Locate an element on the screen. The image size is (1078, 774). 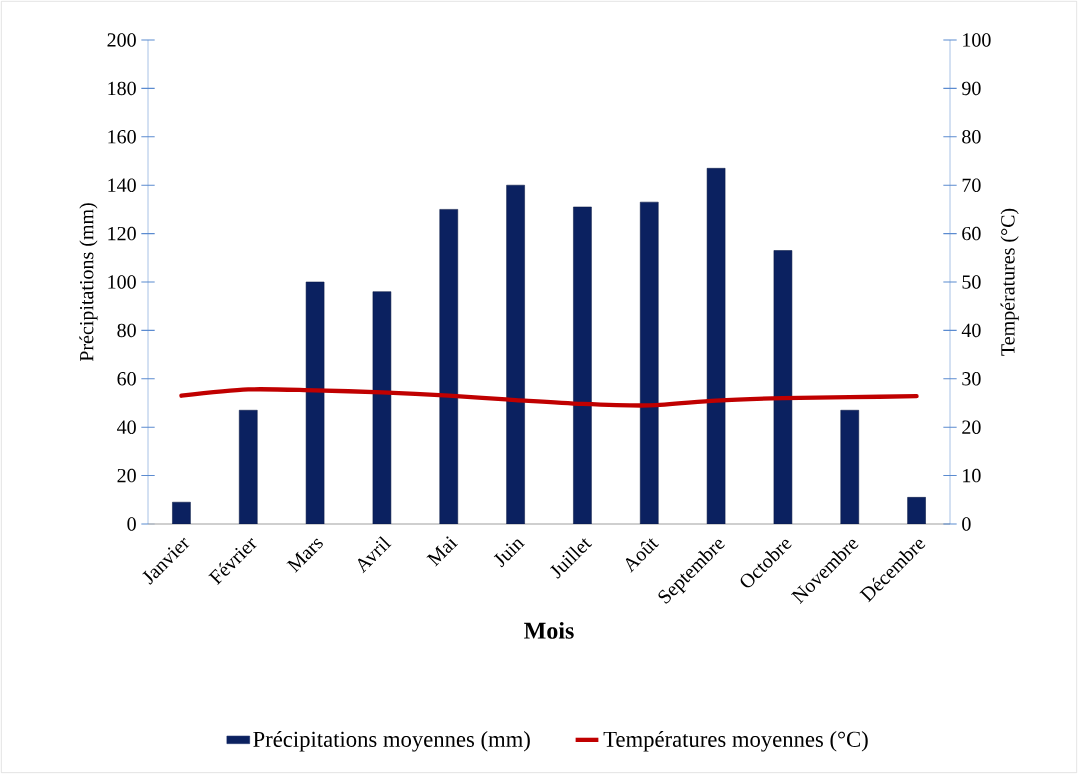
y2-tick-label: 70 is located at coordinates (971, 185).